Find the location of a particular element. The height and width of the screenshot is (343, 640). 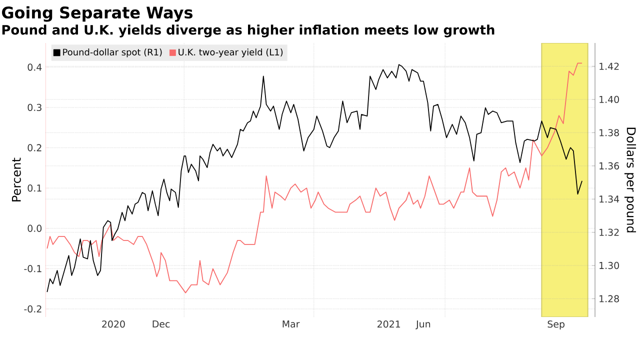

x-tick-label: Sep is located at coordinates (556, 325).